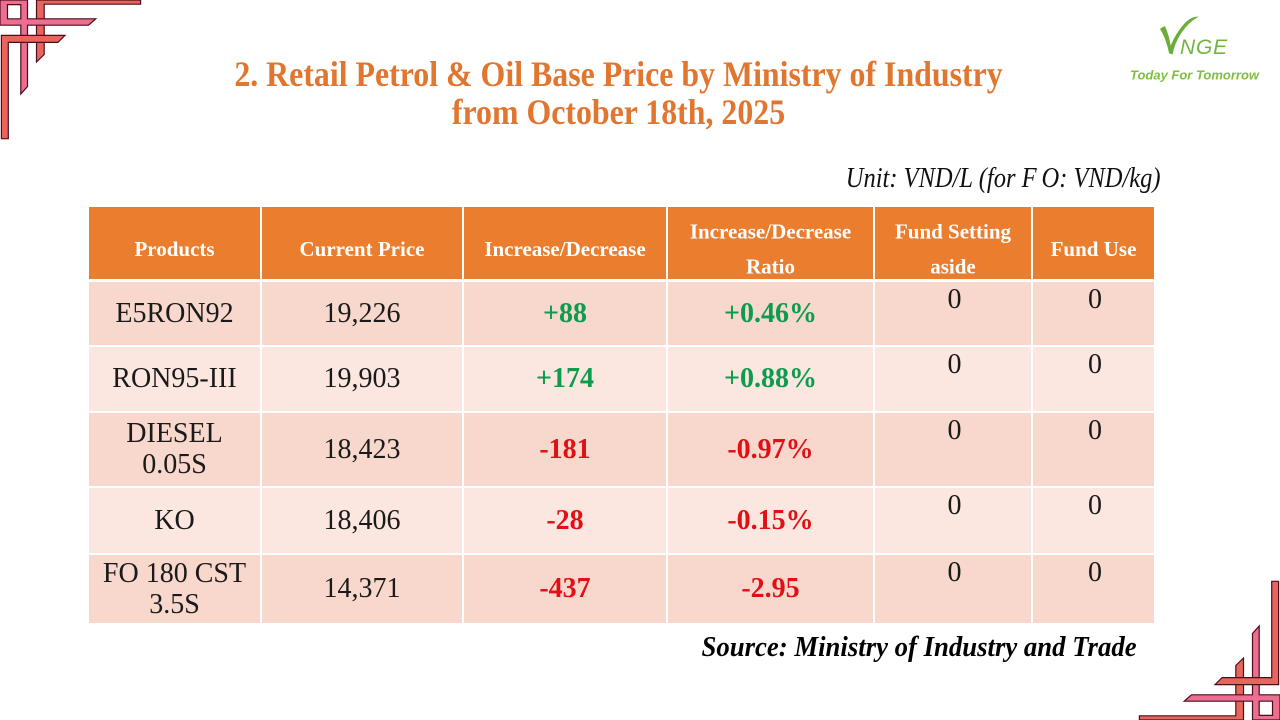 This screenshot has height=720, width=1280. I want to click on svg-text: Today For Tomorrow, so click(1195, 75).